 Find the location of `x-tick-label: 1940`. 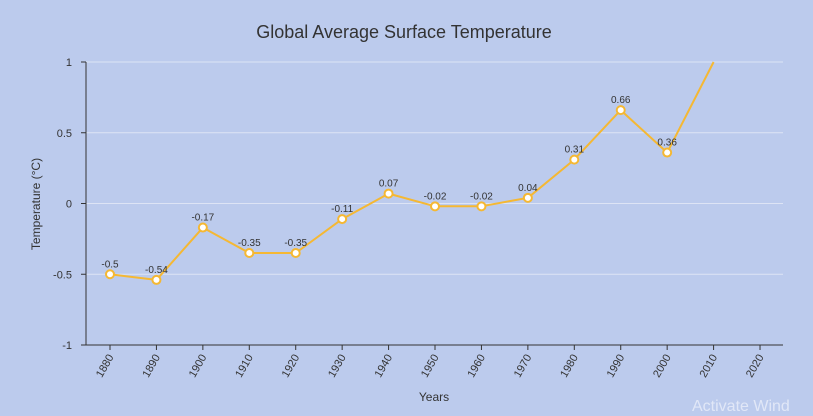

x-tick-label: 1940 is located at coordinates (384, 366).